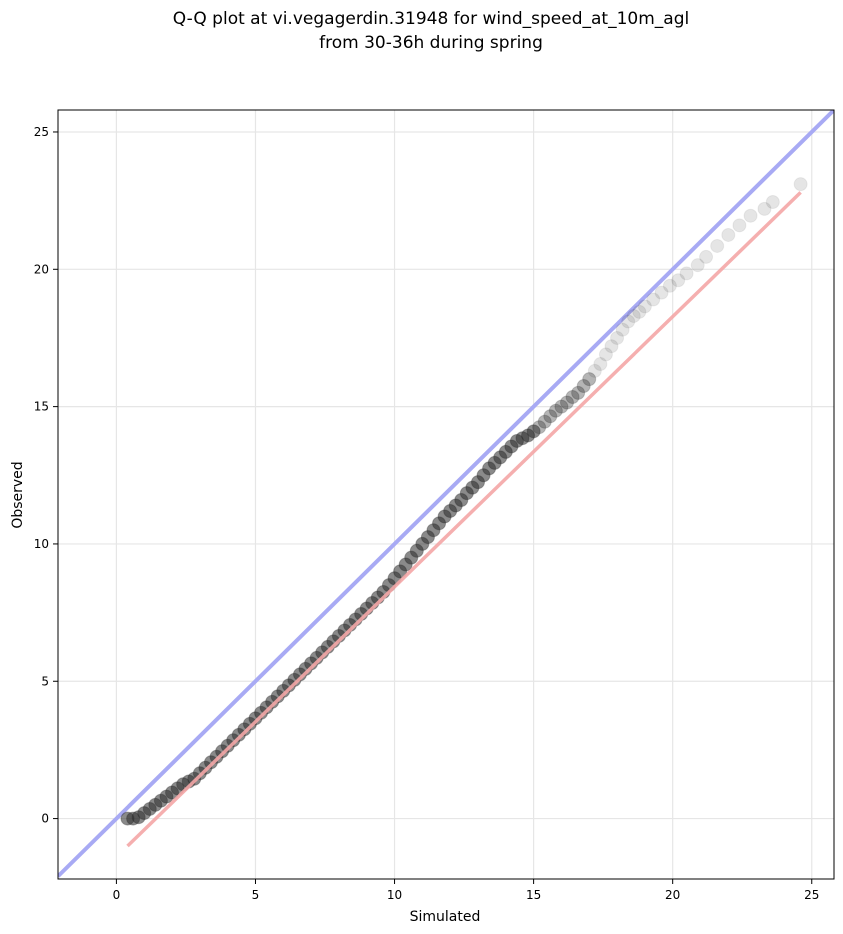 This screenshot has height=934, width=843. What do you see at coordinates (256, 895) in the screenshot?
I see `x-tick-label: 5` at bounding box center [256, 895].